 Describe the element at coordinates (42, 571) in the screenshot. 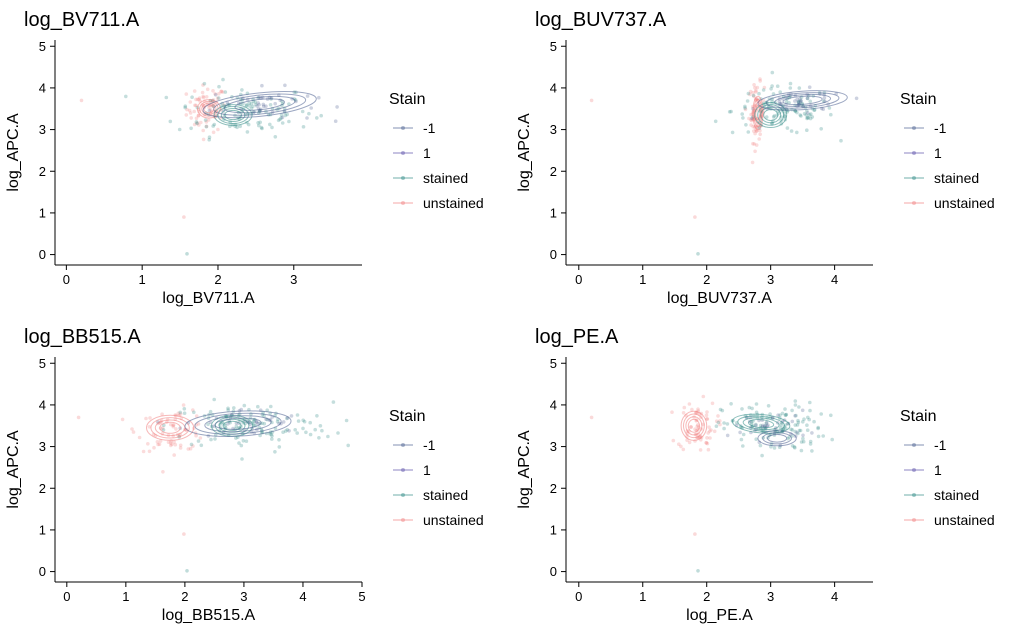

I see `y-tick-label: 0` at that location.